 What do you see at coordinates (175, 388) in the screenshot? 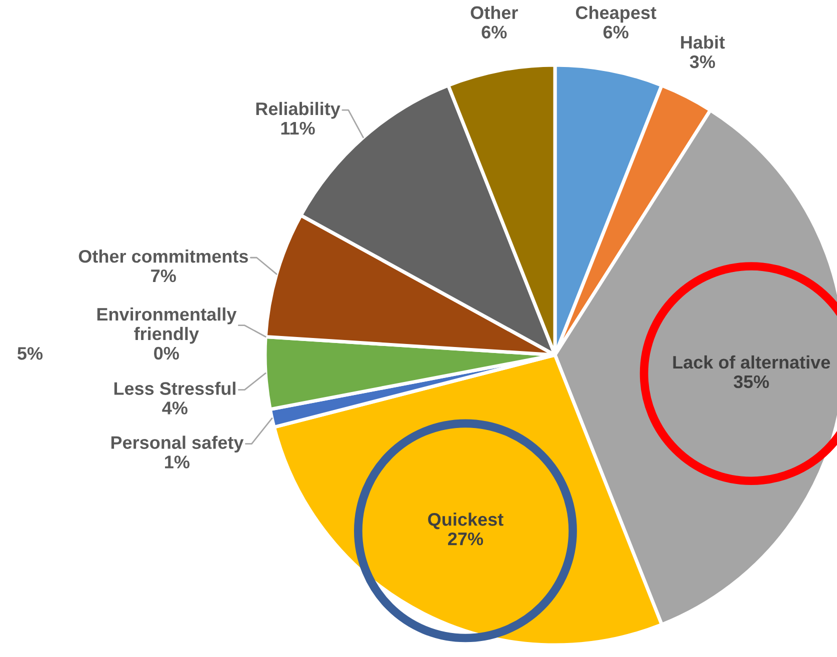
I see `slice-label: Less Stressful` at bounding box center [175, 388].